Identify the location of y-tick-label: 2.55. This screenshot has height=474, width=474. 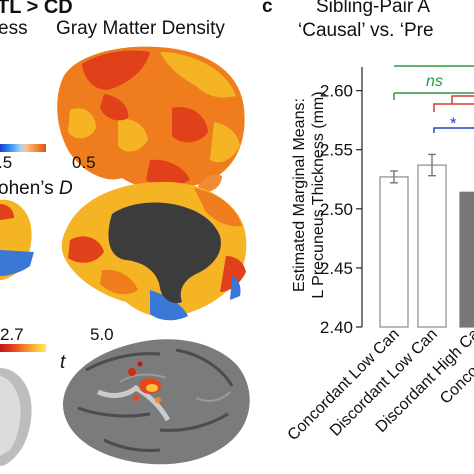
(336, 150).